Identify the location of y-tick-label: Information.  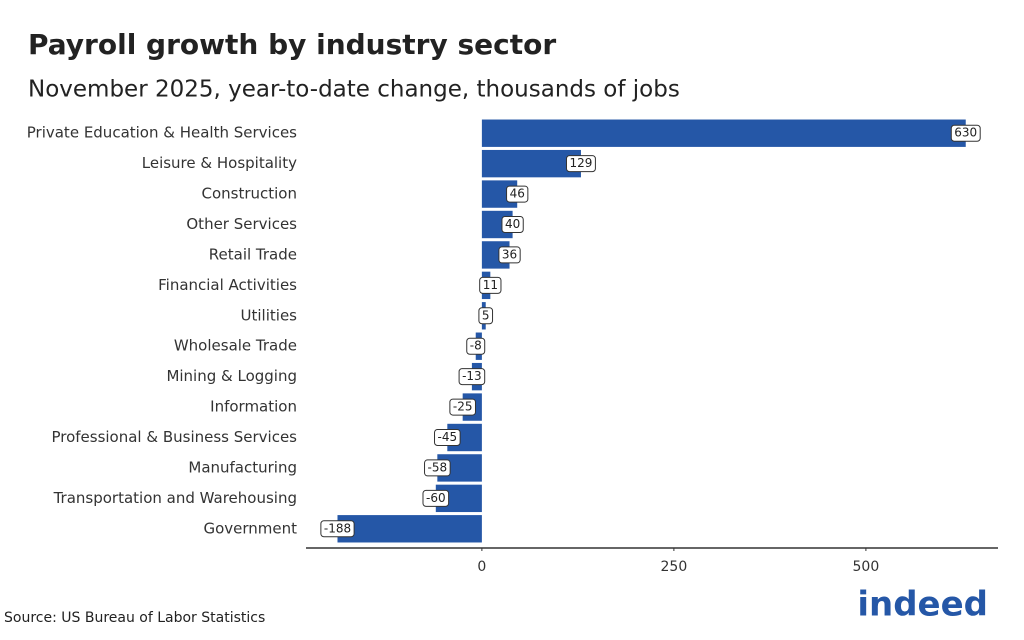
(253, 407).